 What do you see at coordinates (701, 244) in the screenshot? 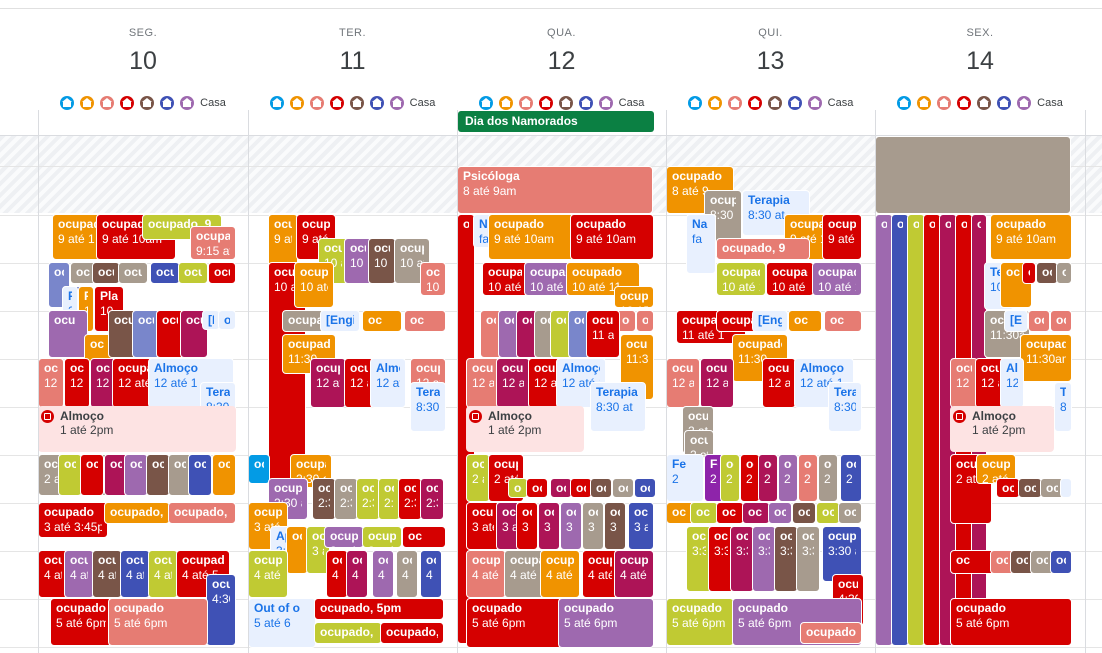
I see `calendar-event: Na fa` at bounding box center [701, 244].